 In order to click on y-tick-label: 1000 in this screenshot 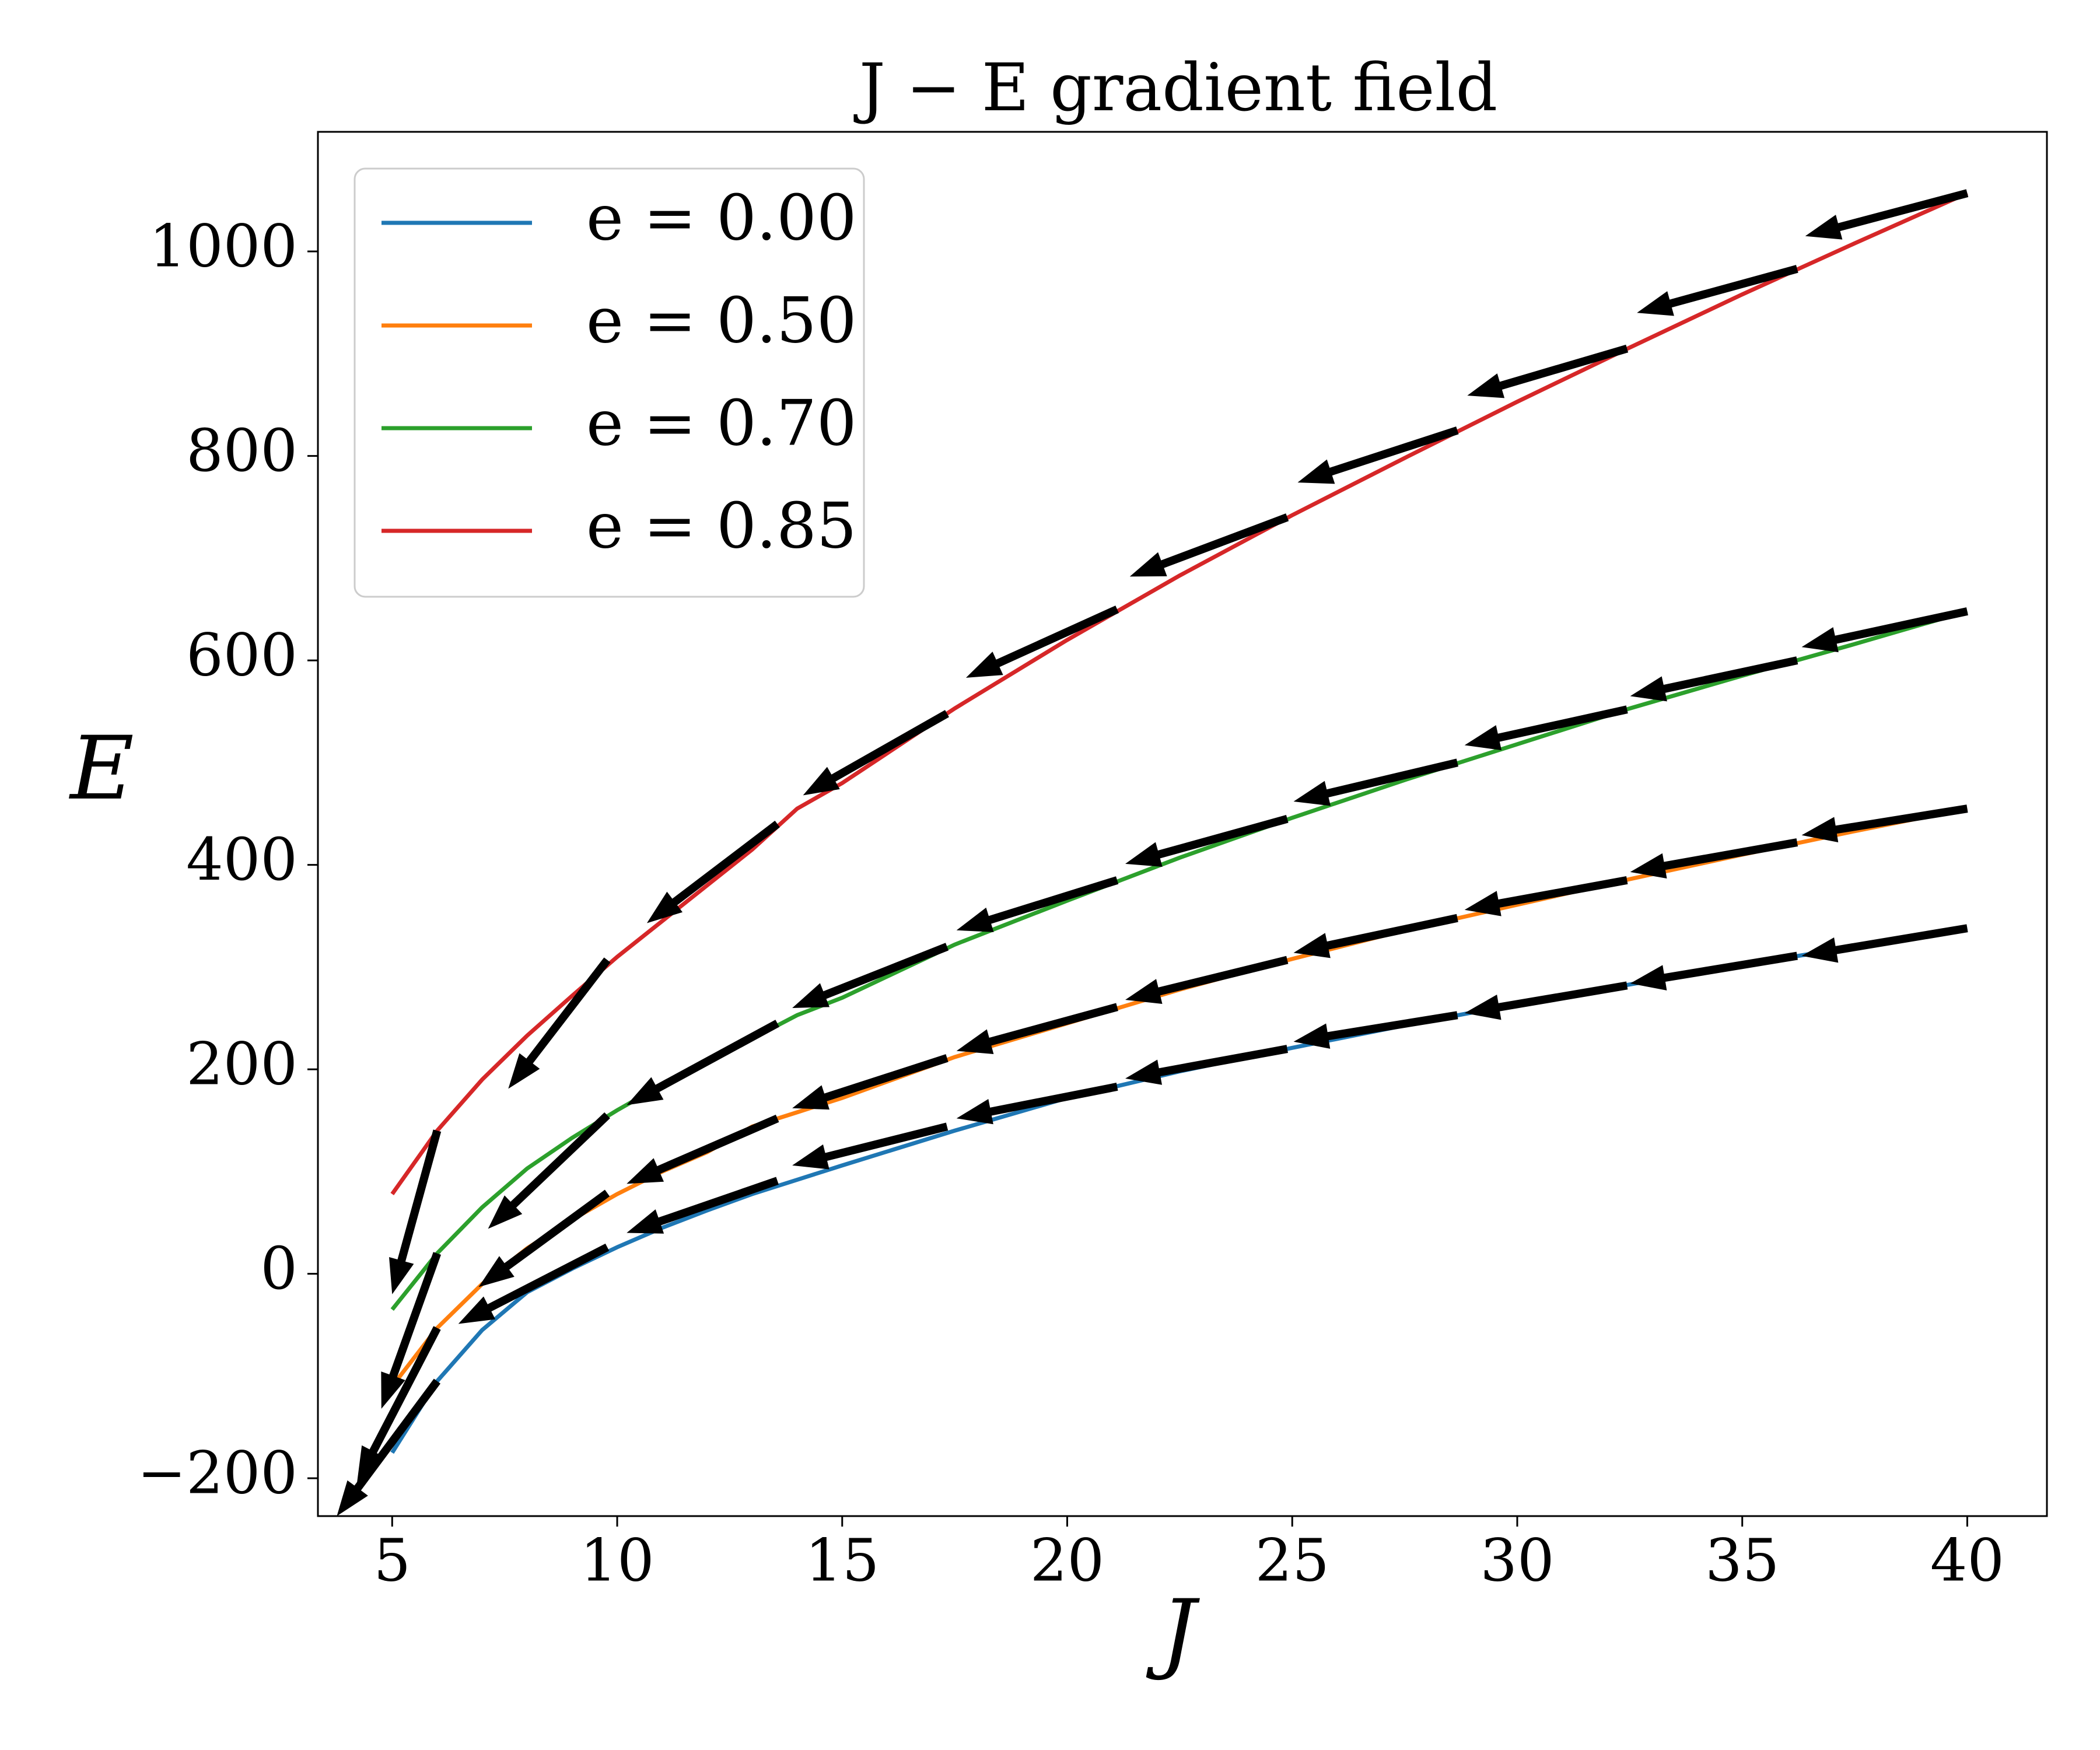, I will do `click(223, 246)`.